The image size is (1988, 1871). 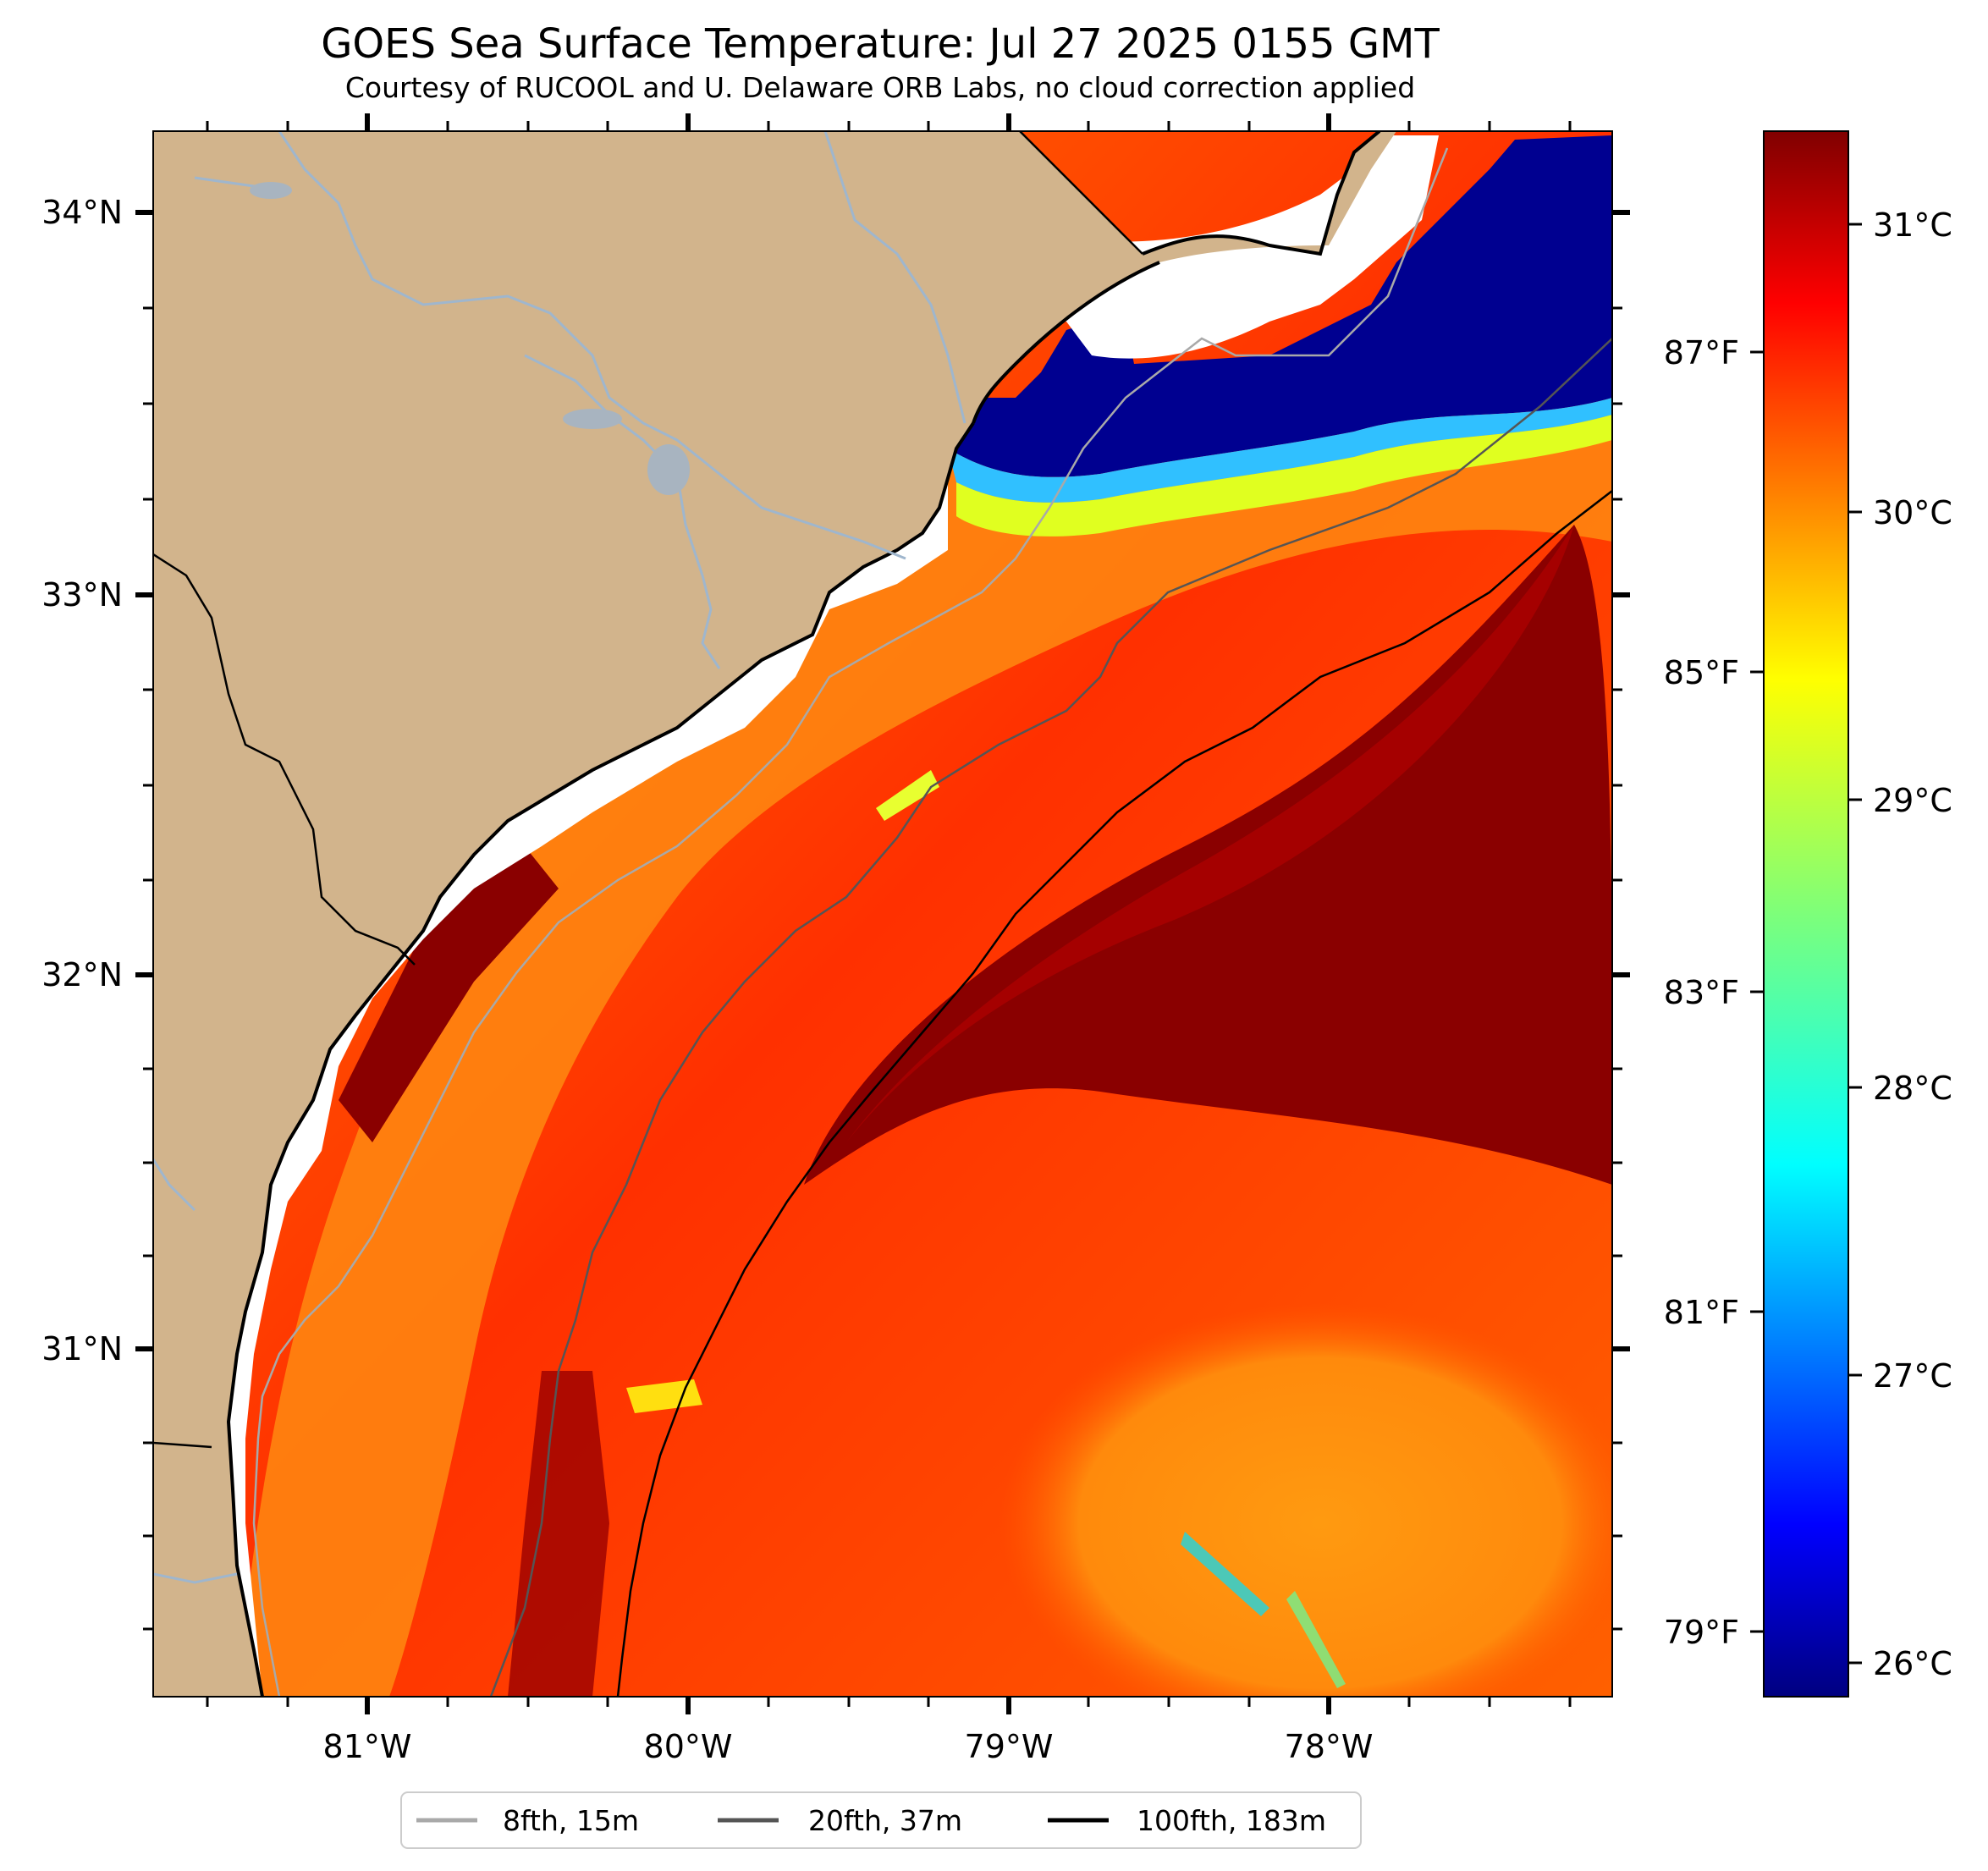 I want to click on cool-front-yellow, so click(x=1284, y=476).